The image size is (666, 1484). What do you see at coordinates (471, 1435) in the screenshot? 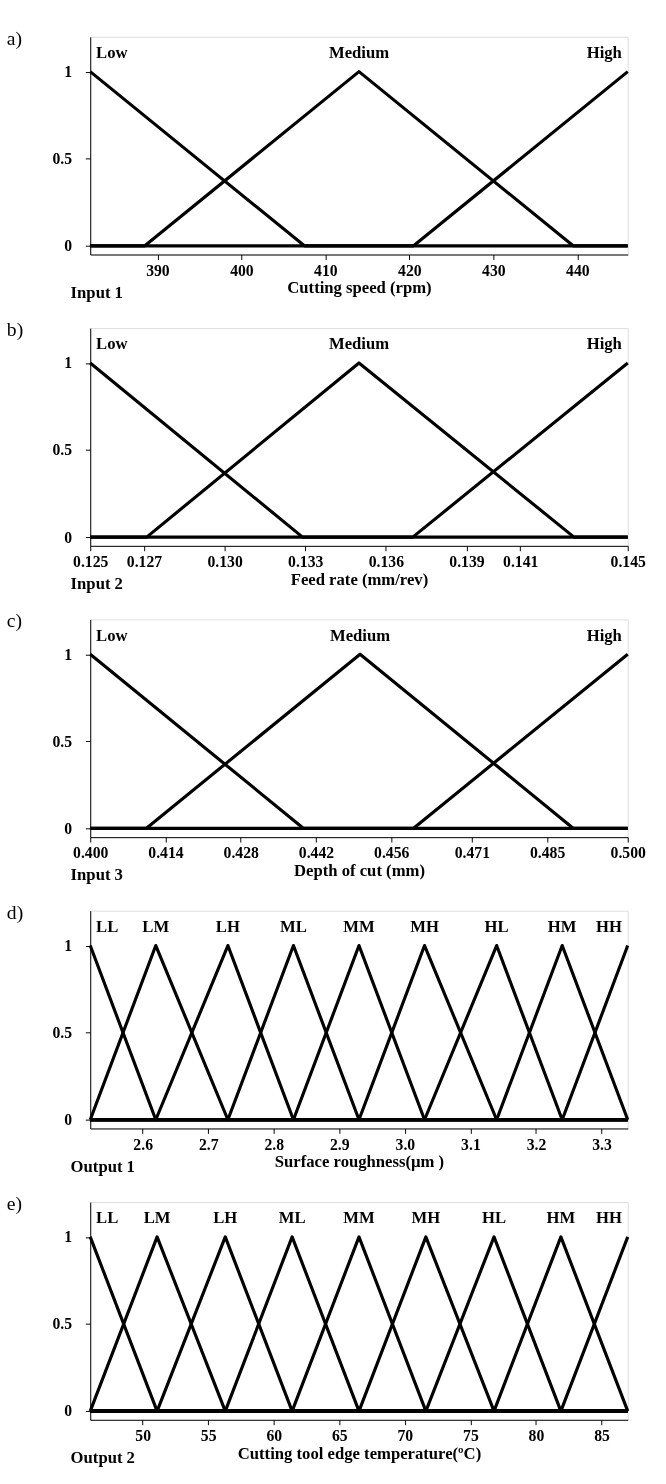
I see `x-tick-label: 75` at bounding box center [471, 1435].